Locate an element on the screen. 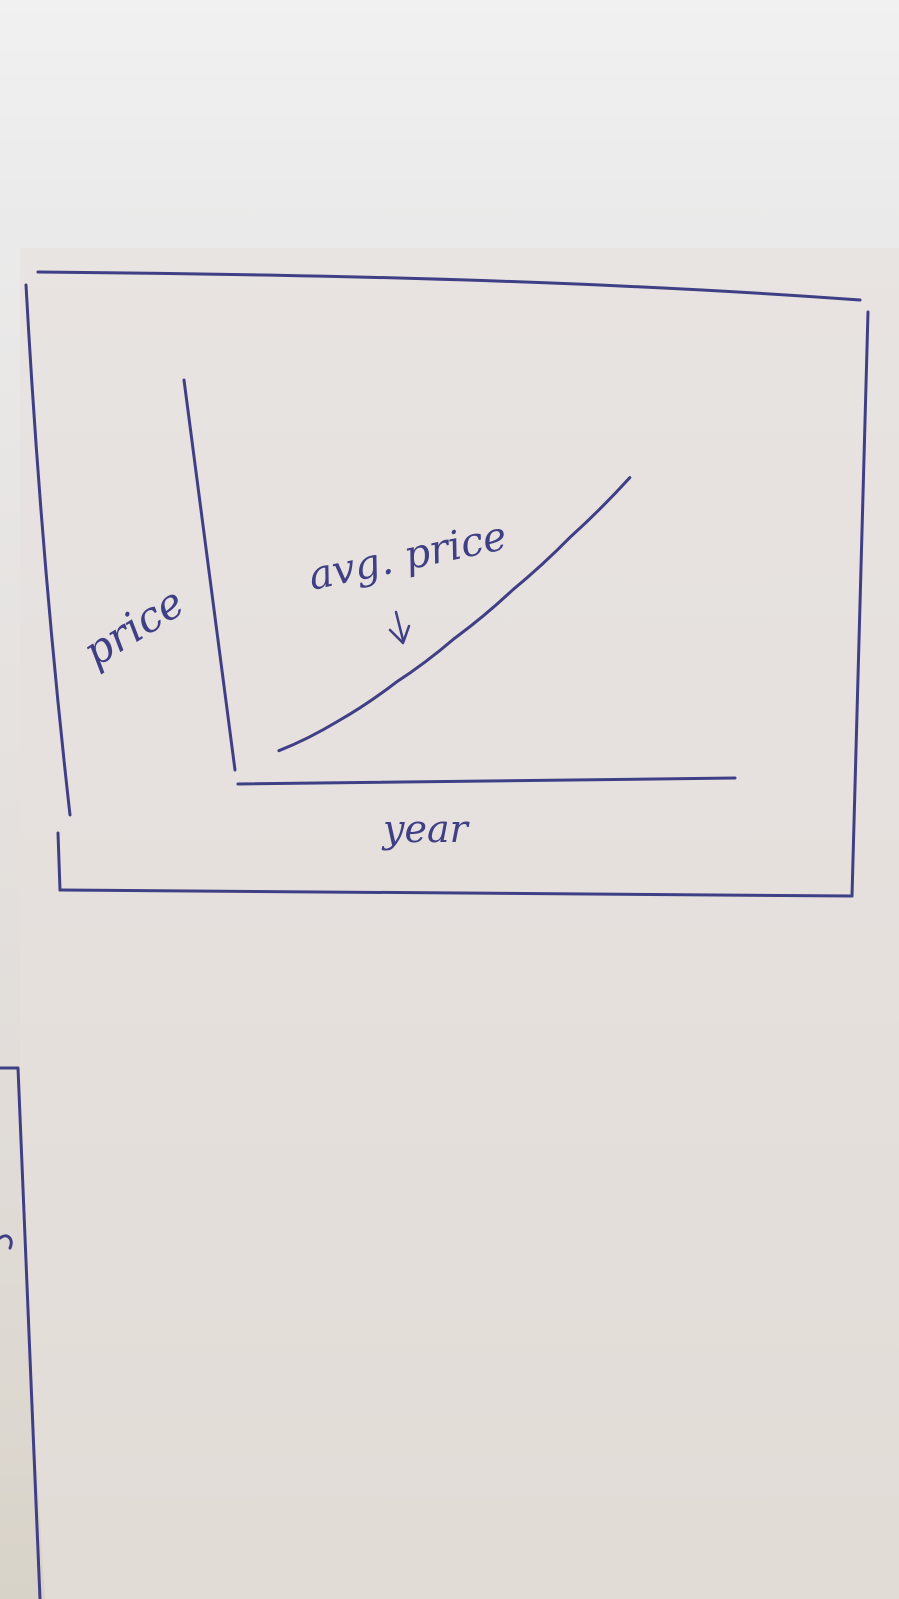 The width and height of the screenshot is (899, 1599). arrow-down-icon is located at coordinates (399, 627).